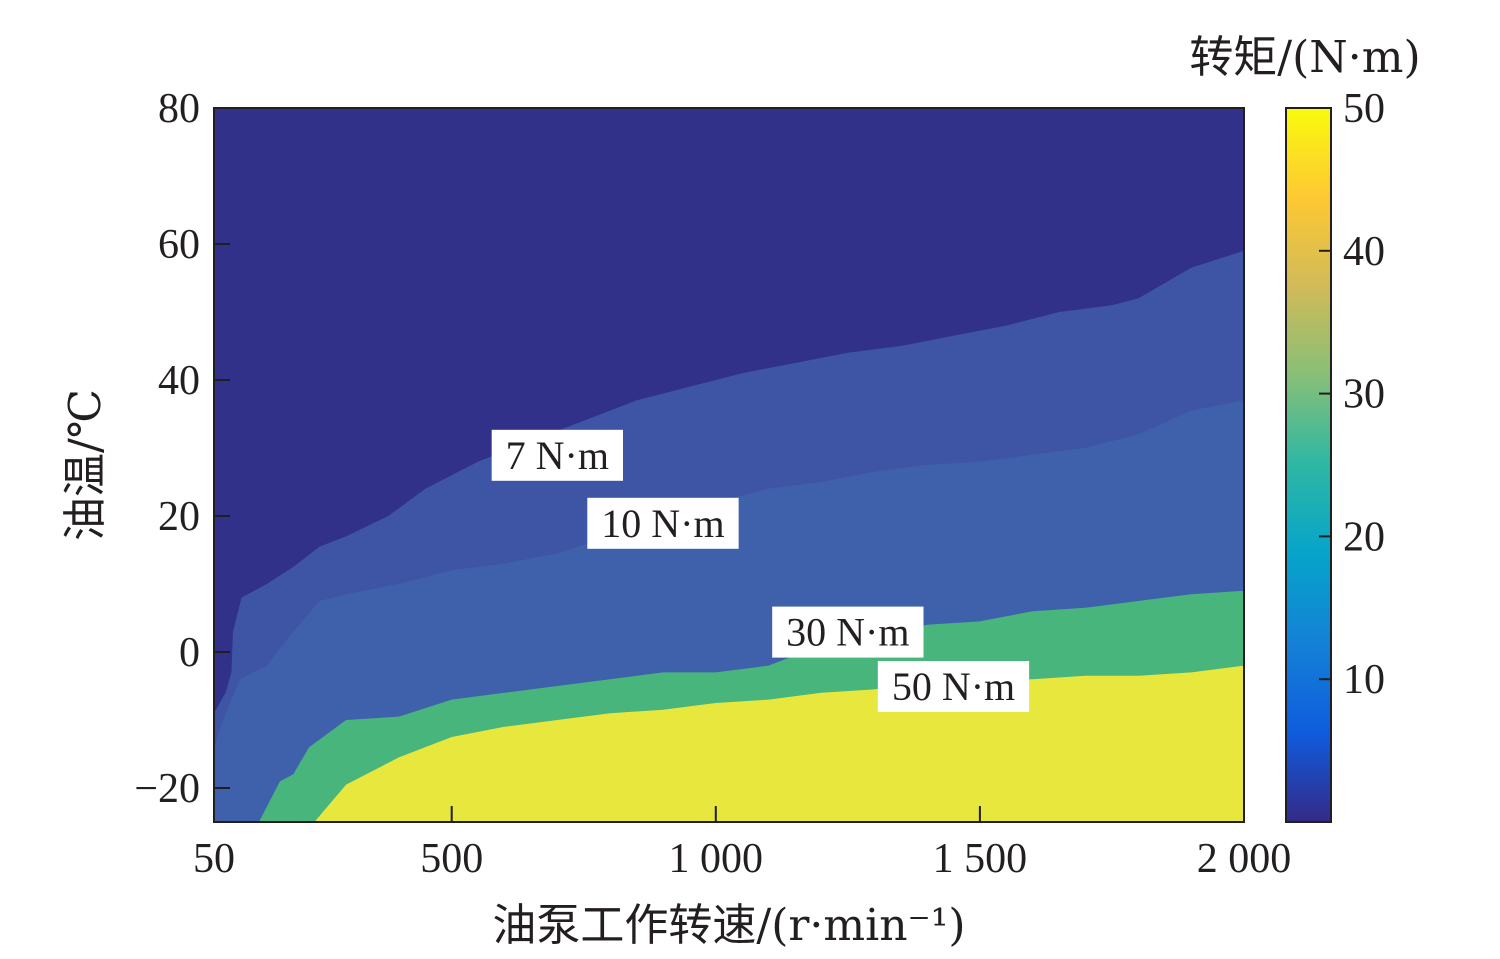  What do you see at coordinates (1304, 57) in the screenshot?
I see `colorbar-title: 转矩/(N·m)` at bounding box center [1304, 57].